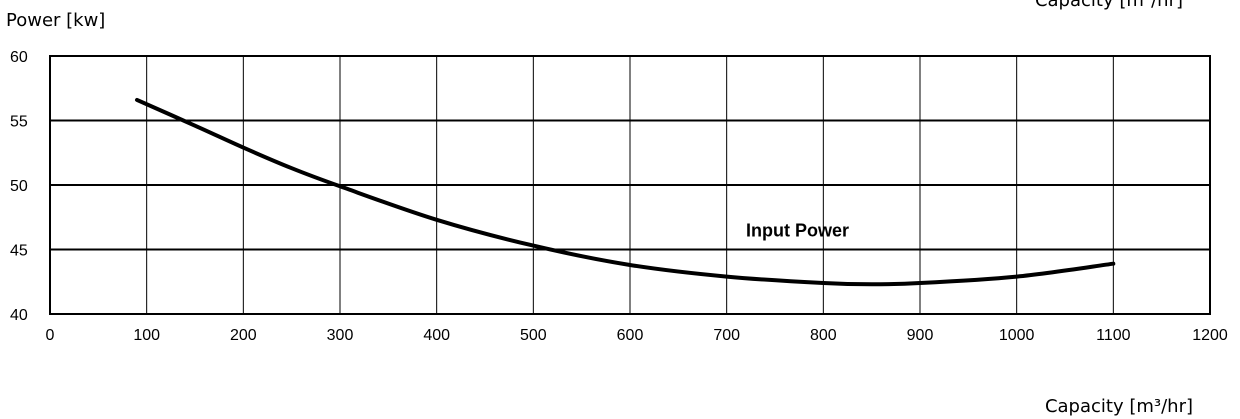 The width and height of the screenshot is (1240, 419). What do you see at coordinates (19, 251) in the screenshot?
I see `y-tick-label-45: 45` at bounding box center [19, 251].